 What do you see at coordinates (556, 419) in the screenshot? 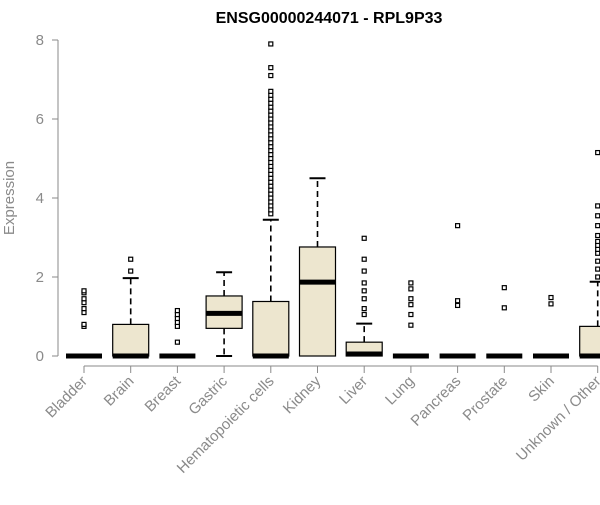
I see `x-tick-label: Unknown / Other` at bounding box center [556, 419].